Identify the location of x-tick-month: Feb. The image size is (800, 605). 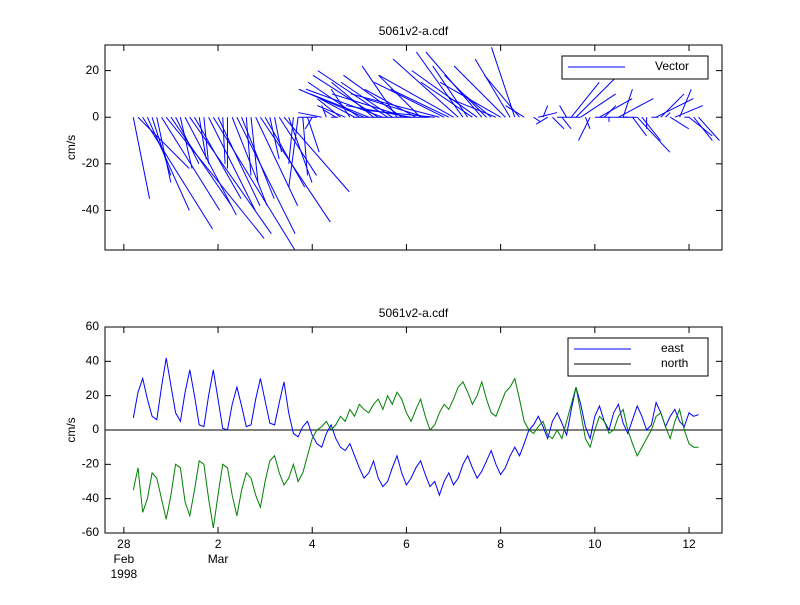
(123, 559).